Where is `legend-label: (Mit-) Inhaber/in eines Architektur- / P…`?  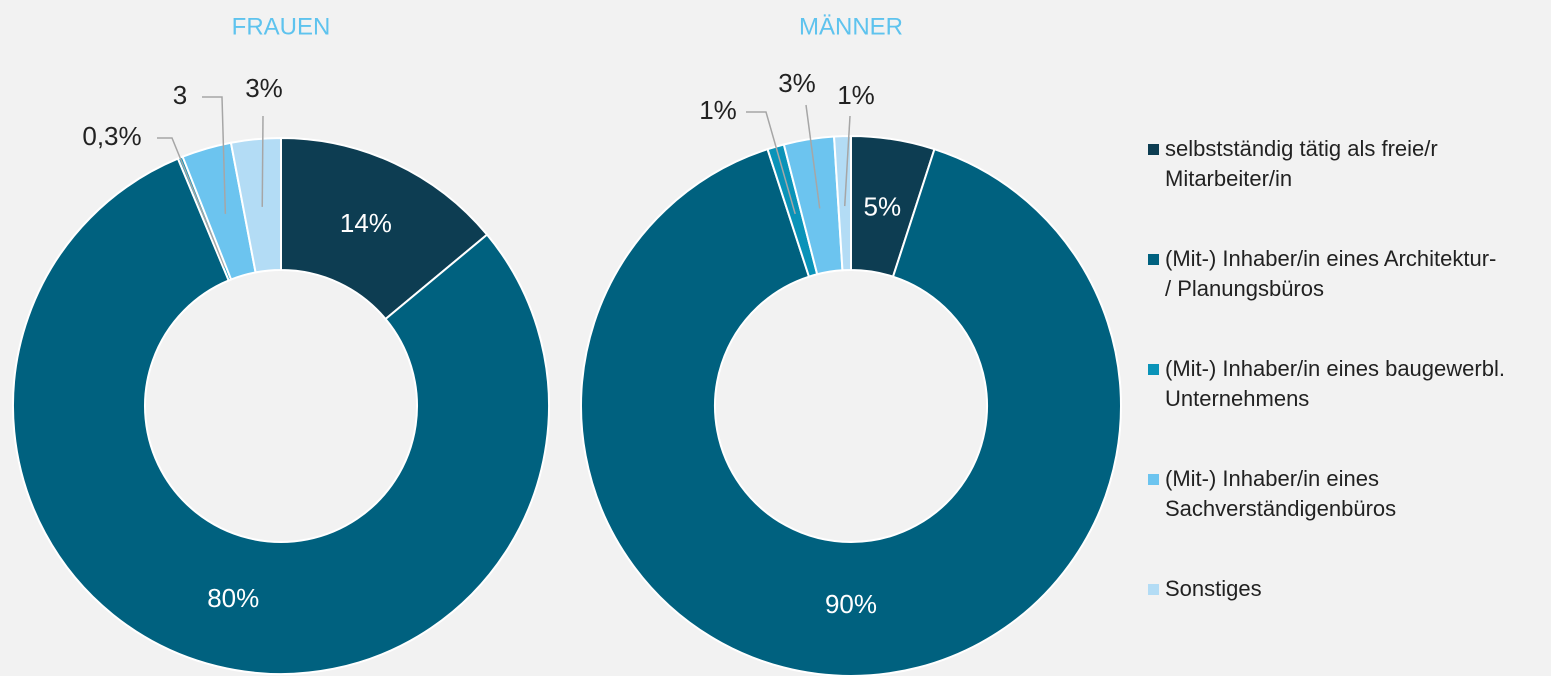 legend-label: (Mit-) Inhaber/in eines Architektur- / P… is located at coordinates (1331, 273).